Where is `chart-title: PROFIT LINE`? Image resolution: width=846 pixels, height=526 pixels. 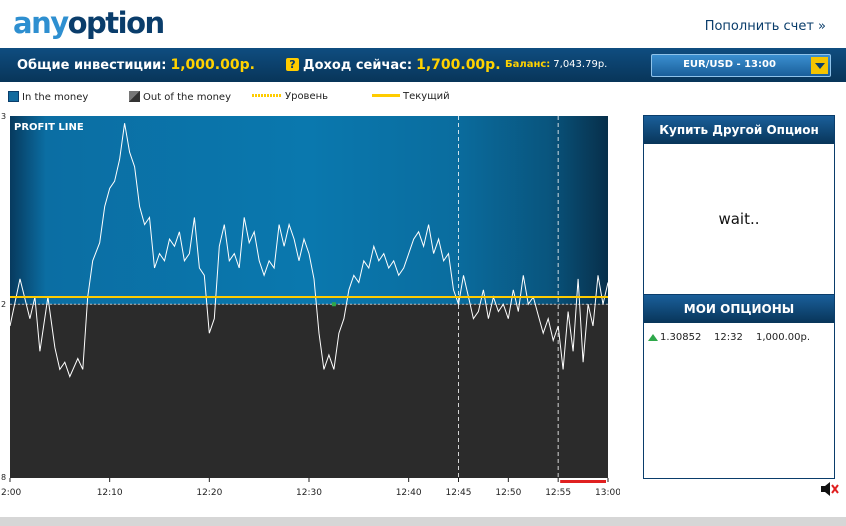
chart-title: PROFIT LINE is located at coordinates (49, 127).